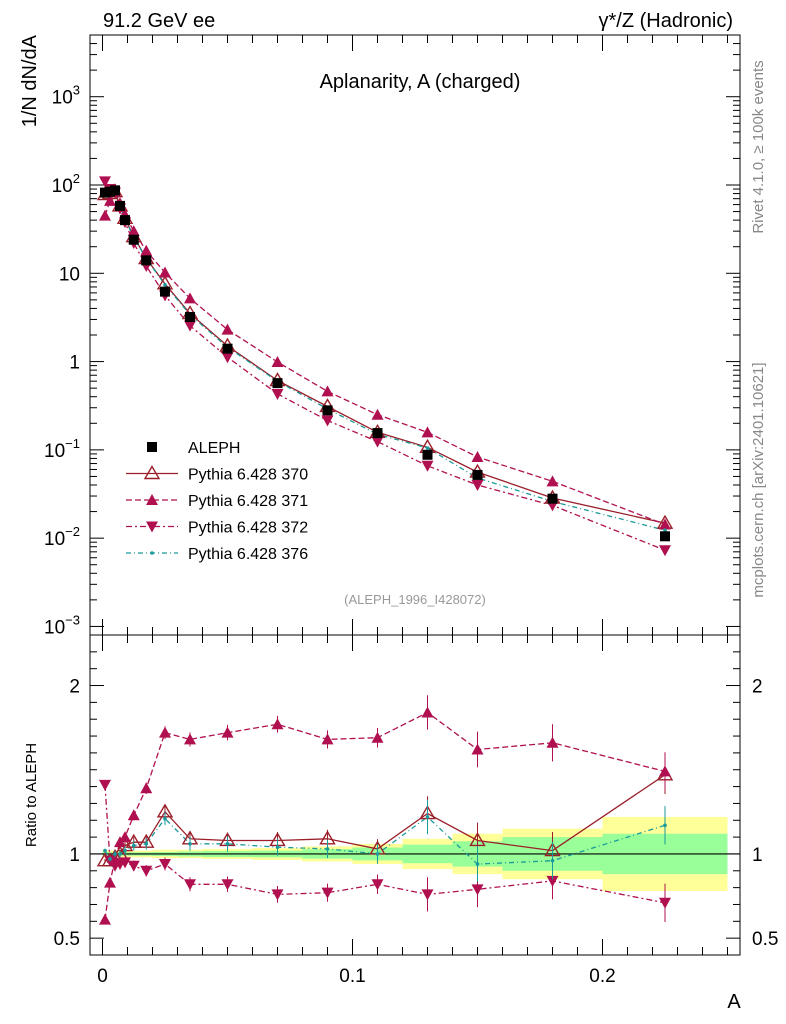 The width and height of the screenshot is (786, 1024). I want to click on legend-label-p376: Pythia 6.428 376, so click(248, 554).